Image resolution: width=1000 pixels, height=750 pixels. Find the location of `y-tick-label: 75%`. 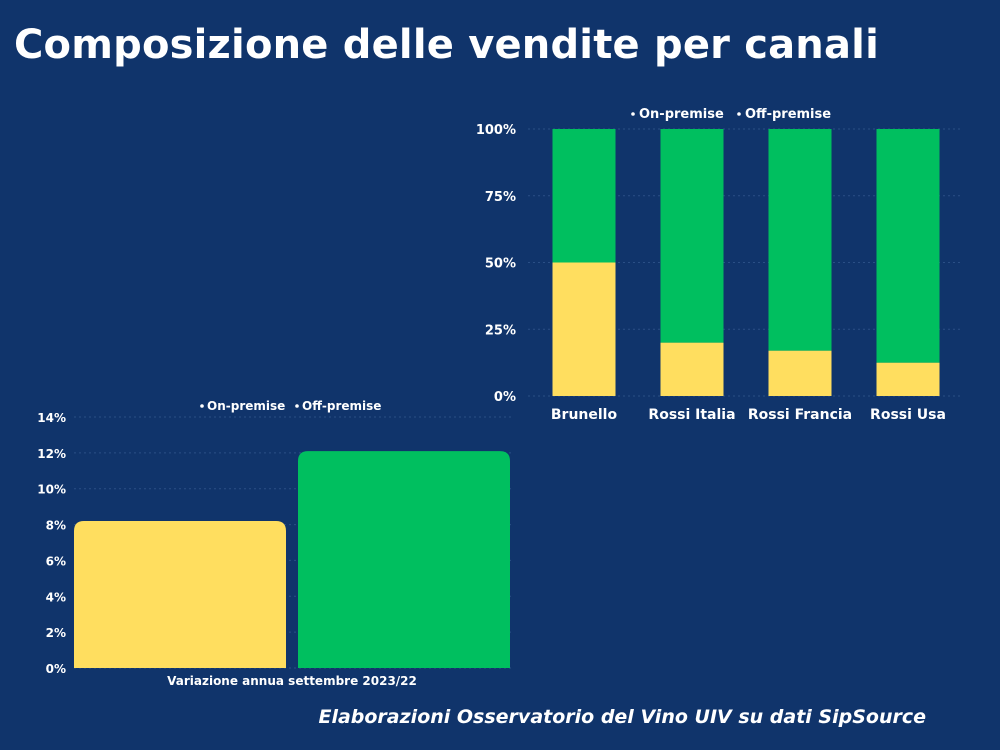

y-tick-label: 75% is located at coordinates (500, 197).